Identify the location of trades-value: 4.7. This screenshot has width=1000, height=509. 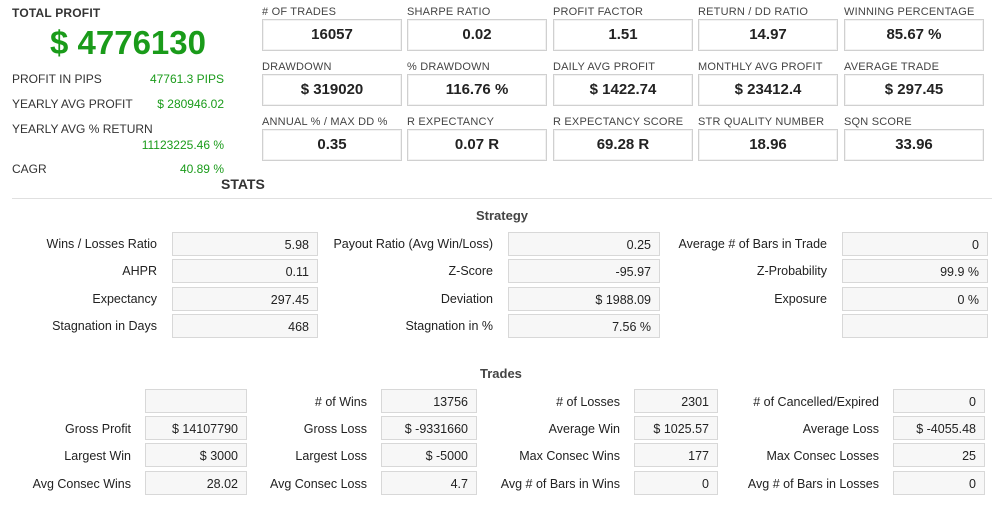
(429, 483).